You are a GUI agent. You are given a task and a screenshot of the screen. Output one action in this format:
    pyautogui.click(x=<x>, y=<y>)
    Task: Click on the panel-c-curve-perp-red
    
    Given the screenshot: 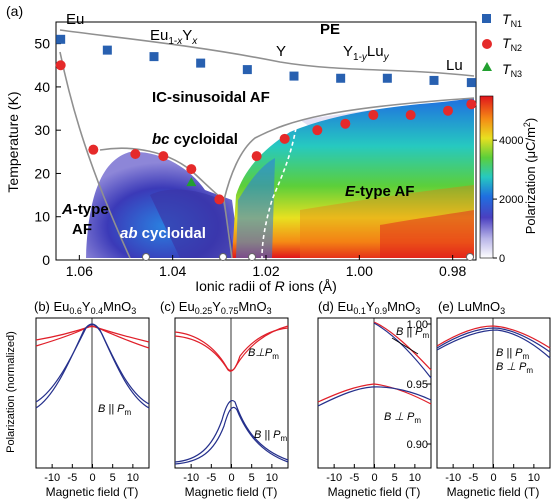 What is the action you would take?
    pyautogui.click(x=231, y=348)
    